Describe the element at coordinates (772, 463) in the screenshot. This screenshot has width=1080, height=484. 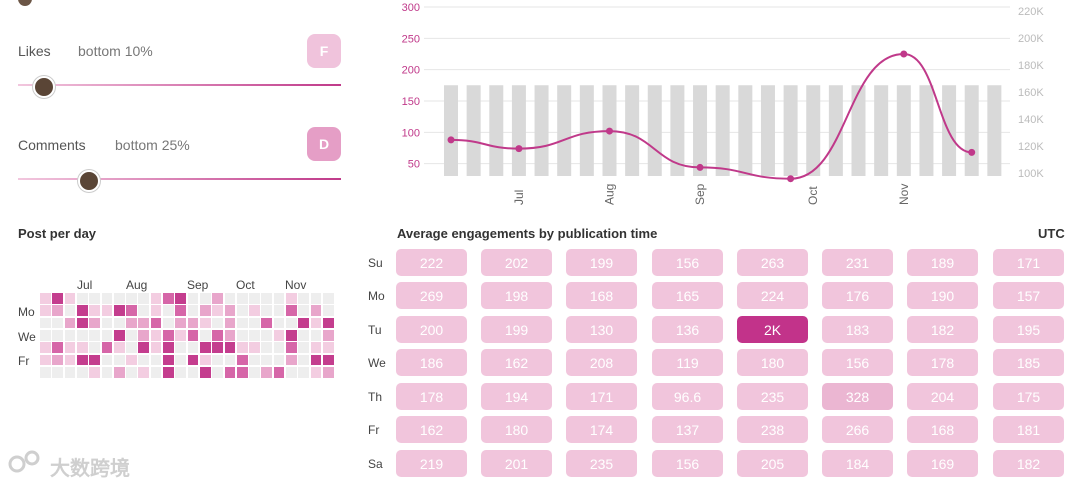
I see `engagement-cell: 205` at that location.